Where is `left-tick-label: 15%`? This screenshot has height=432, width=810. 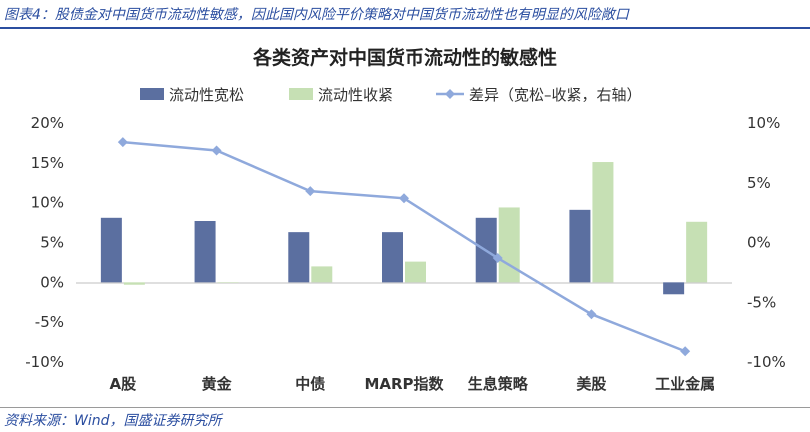 left-tick-label: 15% is located at coordinates (47, 163).